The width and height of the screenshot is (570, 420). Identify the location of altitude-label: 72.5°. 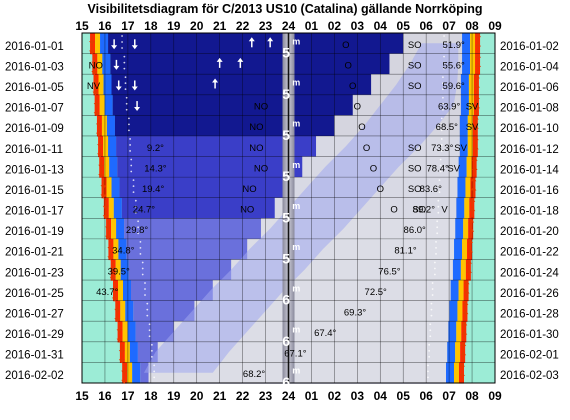
(376, 292).